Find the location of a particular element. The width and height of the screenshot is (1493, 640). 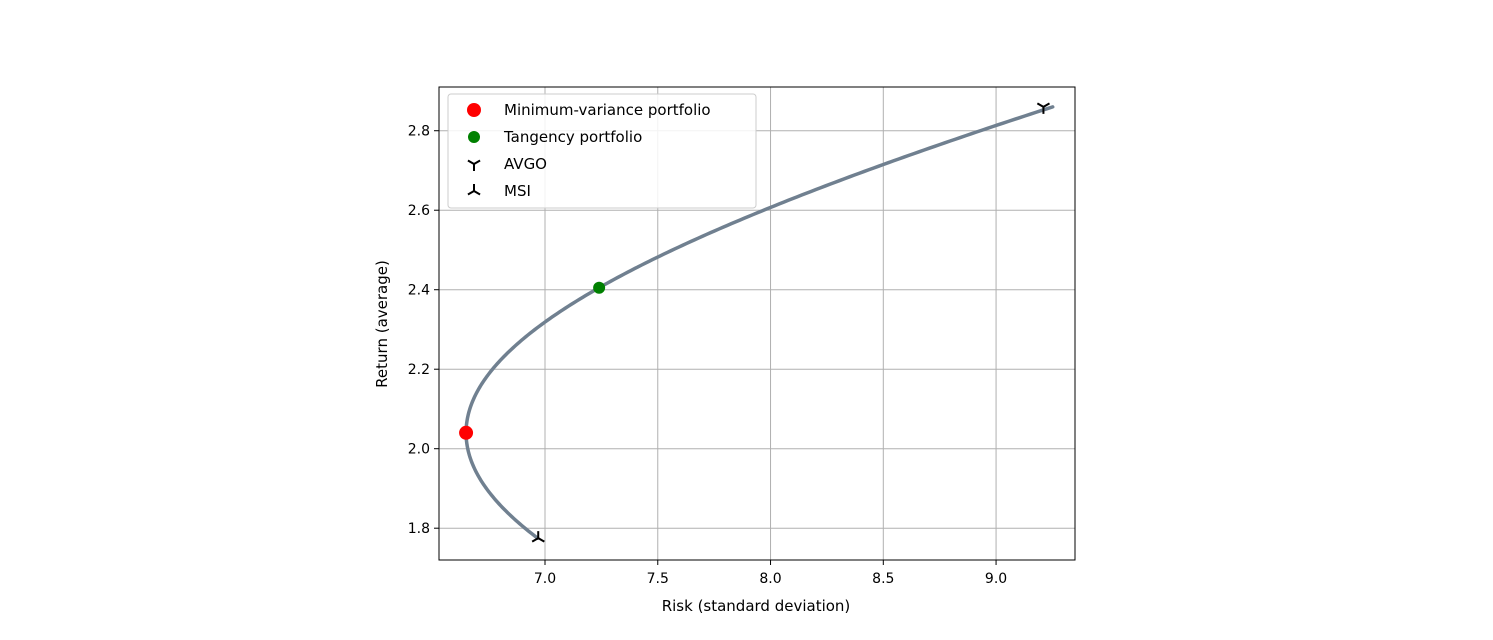

x-axis-label: Risk (standard deviation) is located at coordinates (756, 606).